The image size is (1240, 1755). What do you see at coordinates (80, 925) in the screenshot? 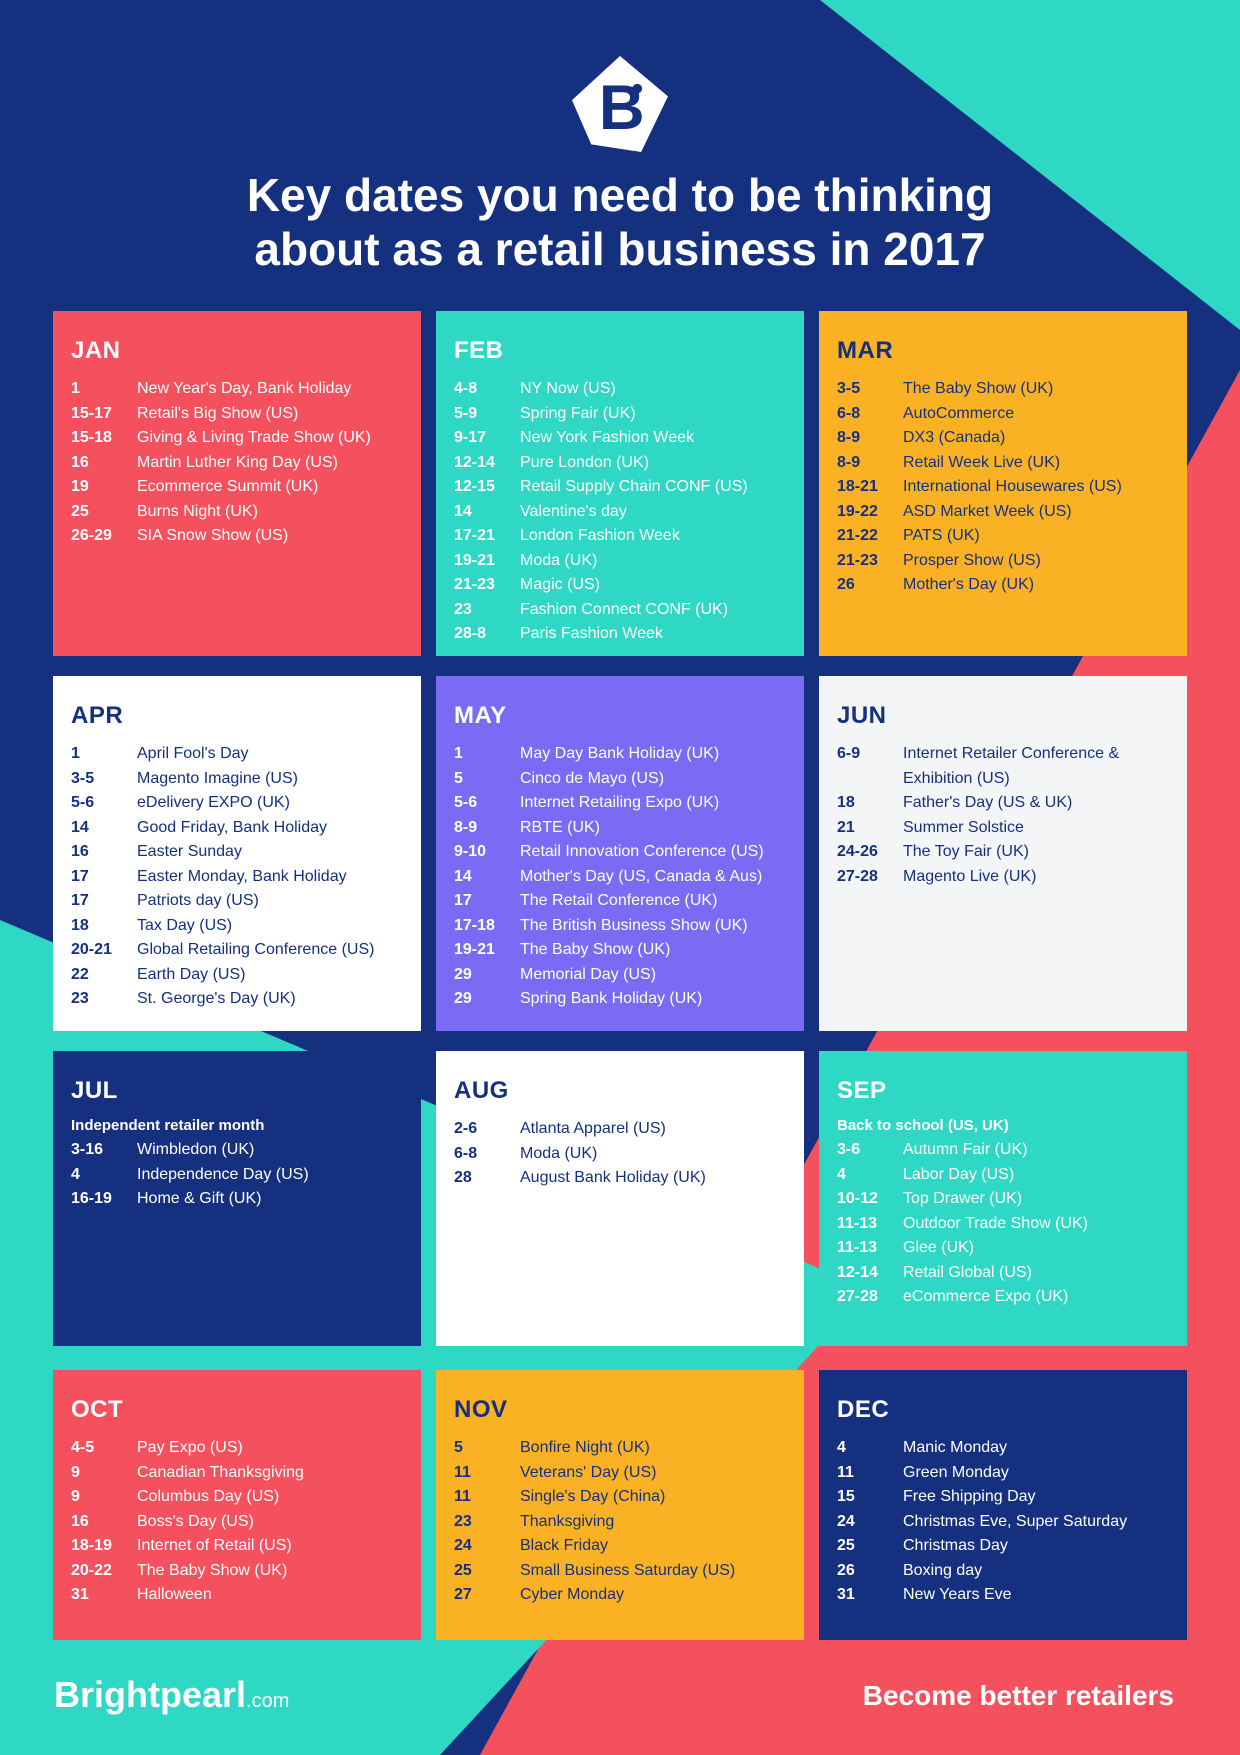
I see `event-date: 18` at bounding box center [80, 925].